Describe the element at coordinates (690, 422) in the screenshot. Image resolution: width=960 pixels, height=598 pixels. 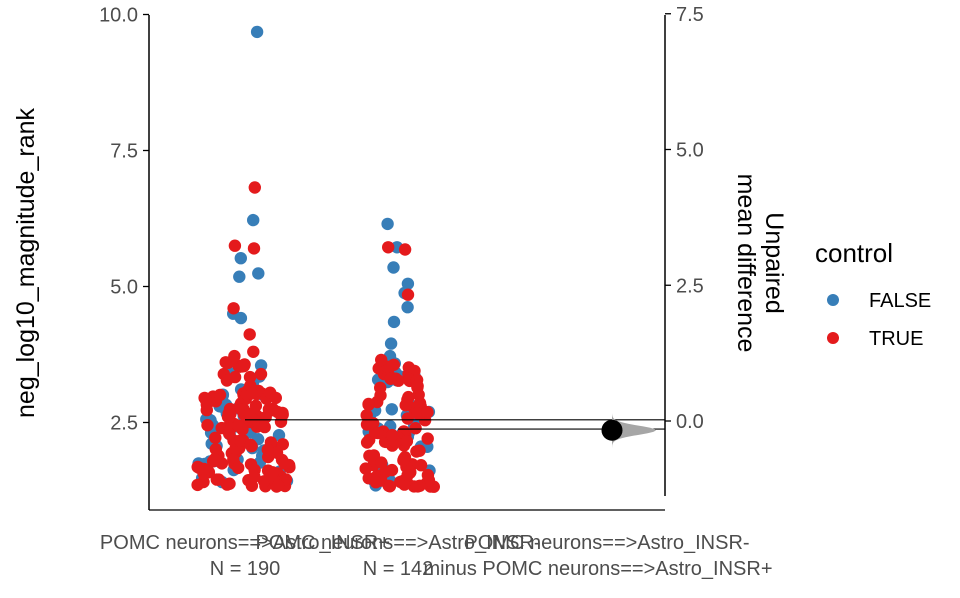
I see `right-tick-label: 0.0` at that location.